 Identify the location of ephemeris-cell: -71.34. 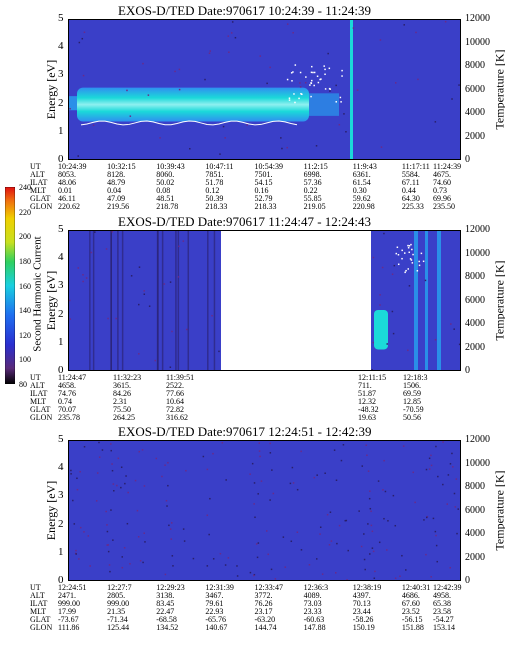
(117, 619).